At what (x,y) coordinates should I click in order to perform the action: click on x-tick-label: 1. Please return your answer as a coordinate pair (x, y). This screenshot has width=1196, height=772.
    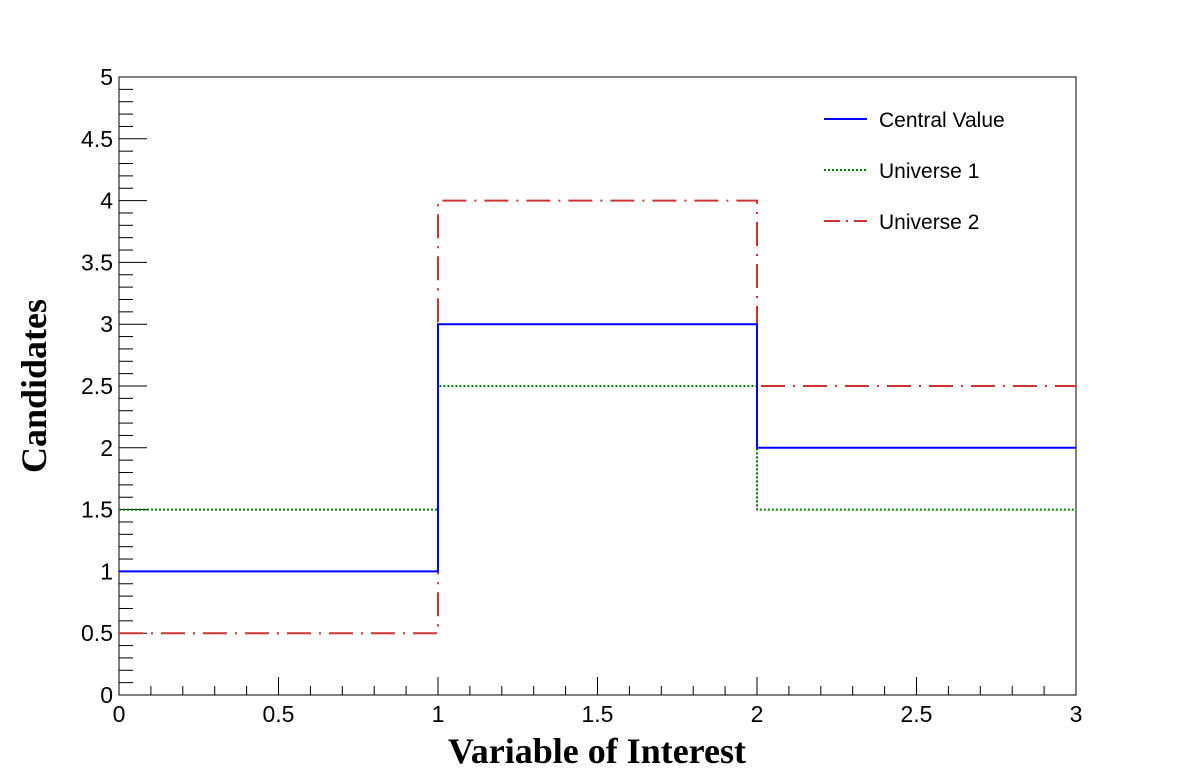
    Looking at the image, I should click on (438, 714).